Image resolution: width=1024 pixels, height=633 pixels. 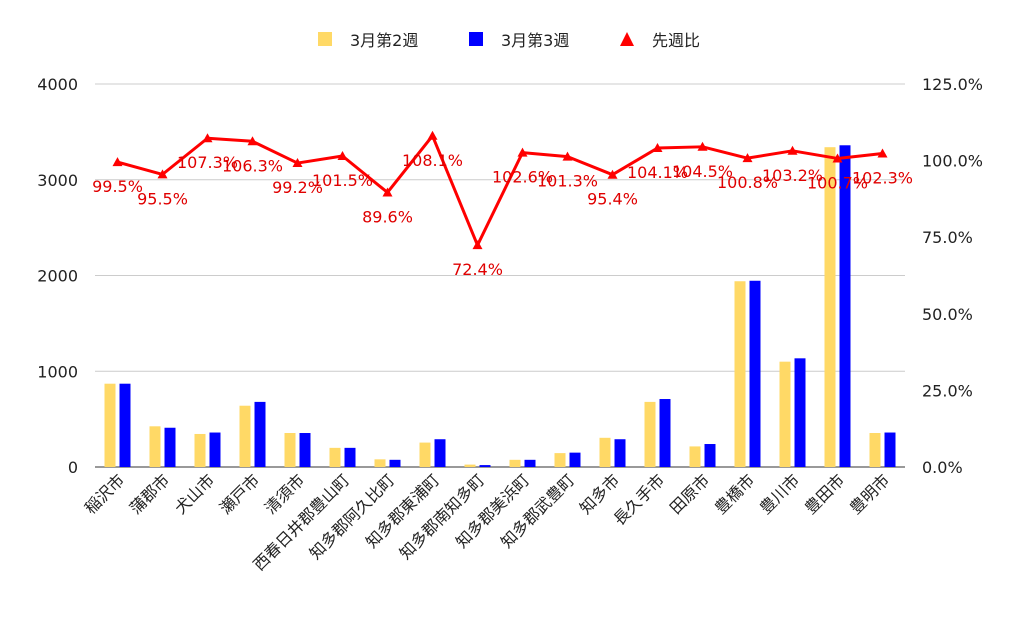 I want to click on right-tick-label: 0.0%, so click(x=942, y=467).